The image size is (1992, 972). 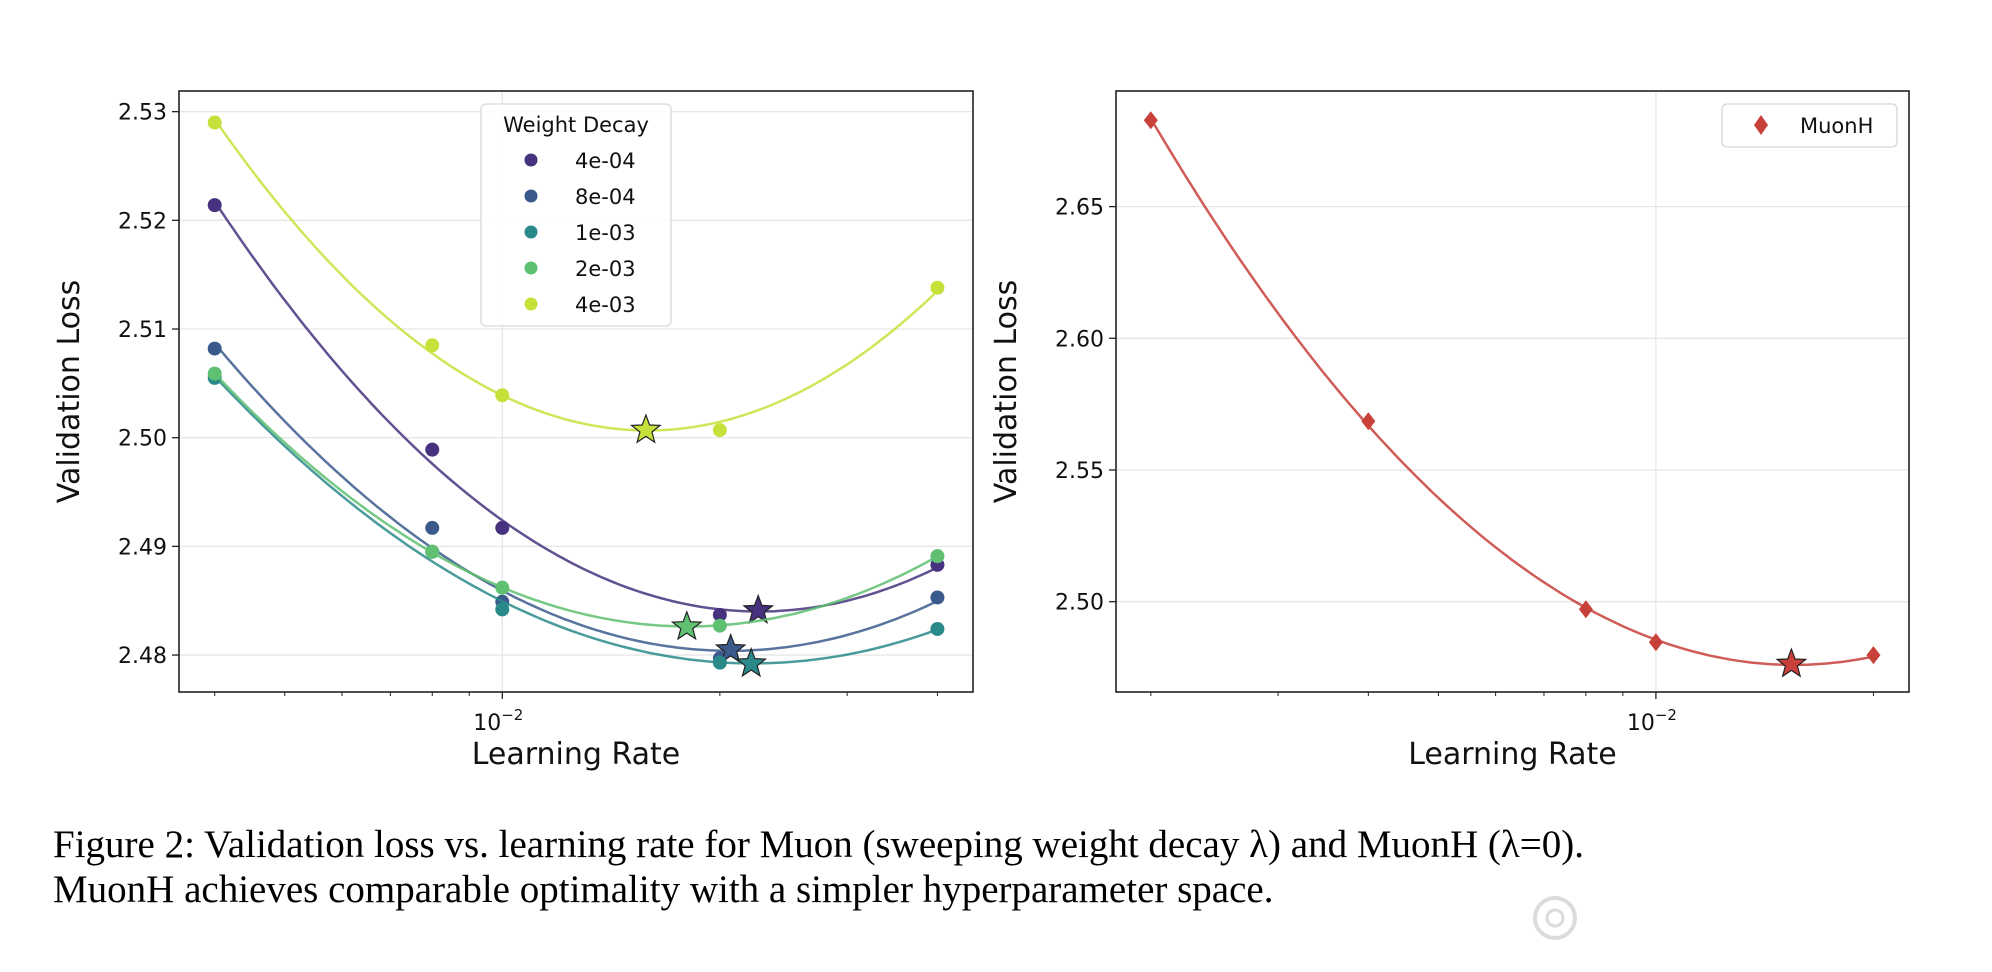 What do you see at coordinates (142, 656) in the screenshot?
I see `y-tick-label: 2.48` at bounding box center [142, 656].